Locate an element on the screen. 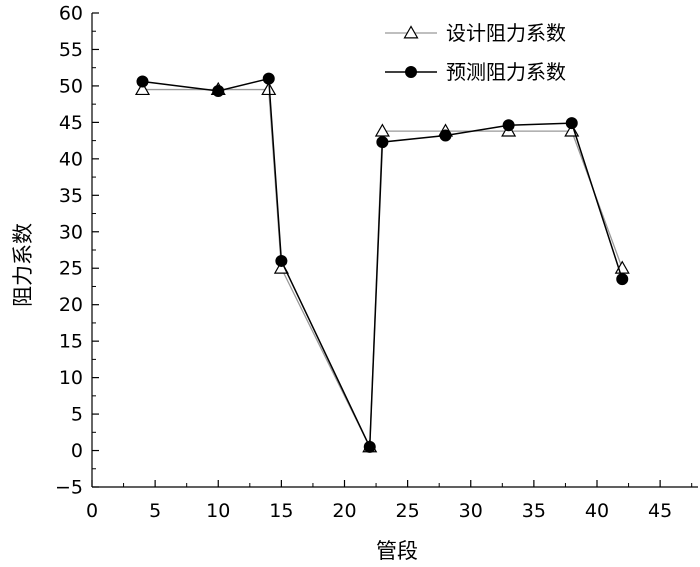 The image size is (700, 567). y-tick-label: 10 is located at coordinates (71, 378).